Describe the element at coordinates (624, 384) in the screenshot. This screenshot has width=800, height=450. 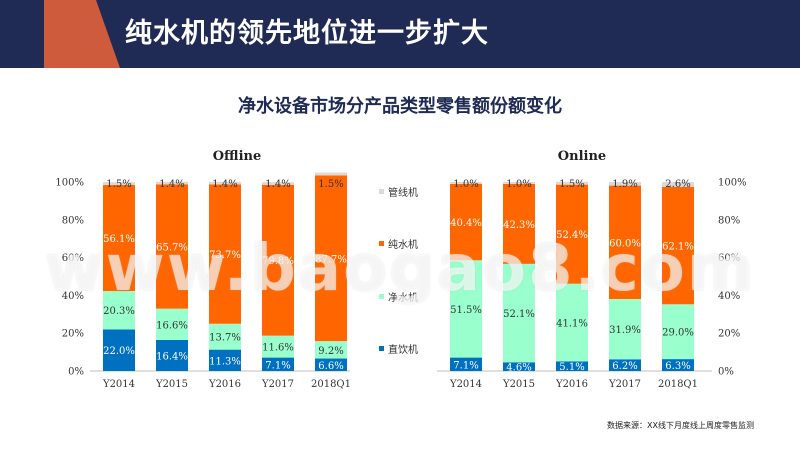
I see `x-tick-label-1: Y2017` at that location.